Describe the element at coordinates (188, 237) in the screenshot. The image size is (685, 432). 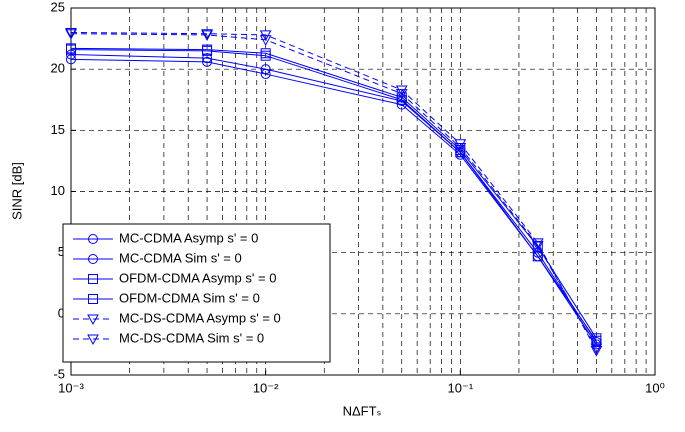
I see `legend-label: MC-CDMA Asymp s' = 0` at that location.